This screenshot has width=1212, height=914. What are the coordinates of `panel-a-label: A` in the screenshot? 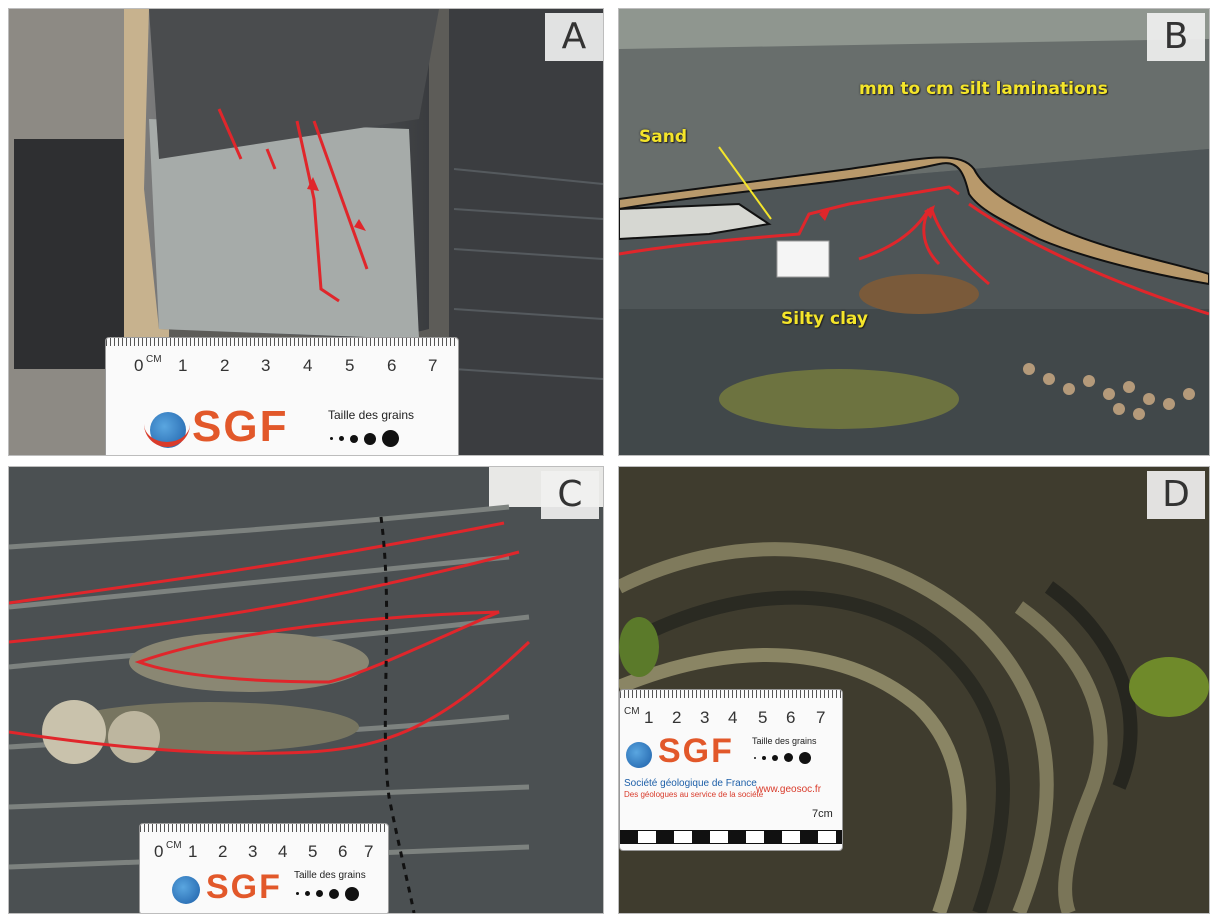 It's located at (574, 37).